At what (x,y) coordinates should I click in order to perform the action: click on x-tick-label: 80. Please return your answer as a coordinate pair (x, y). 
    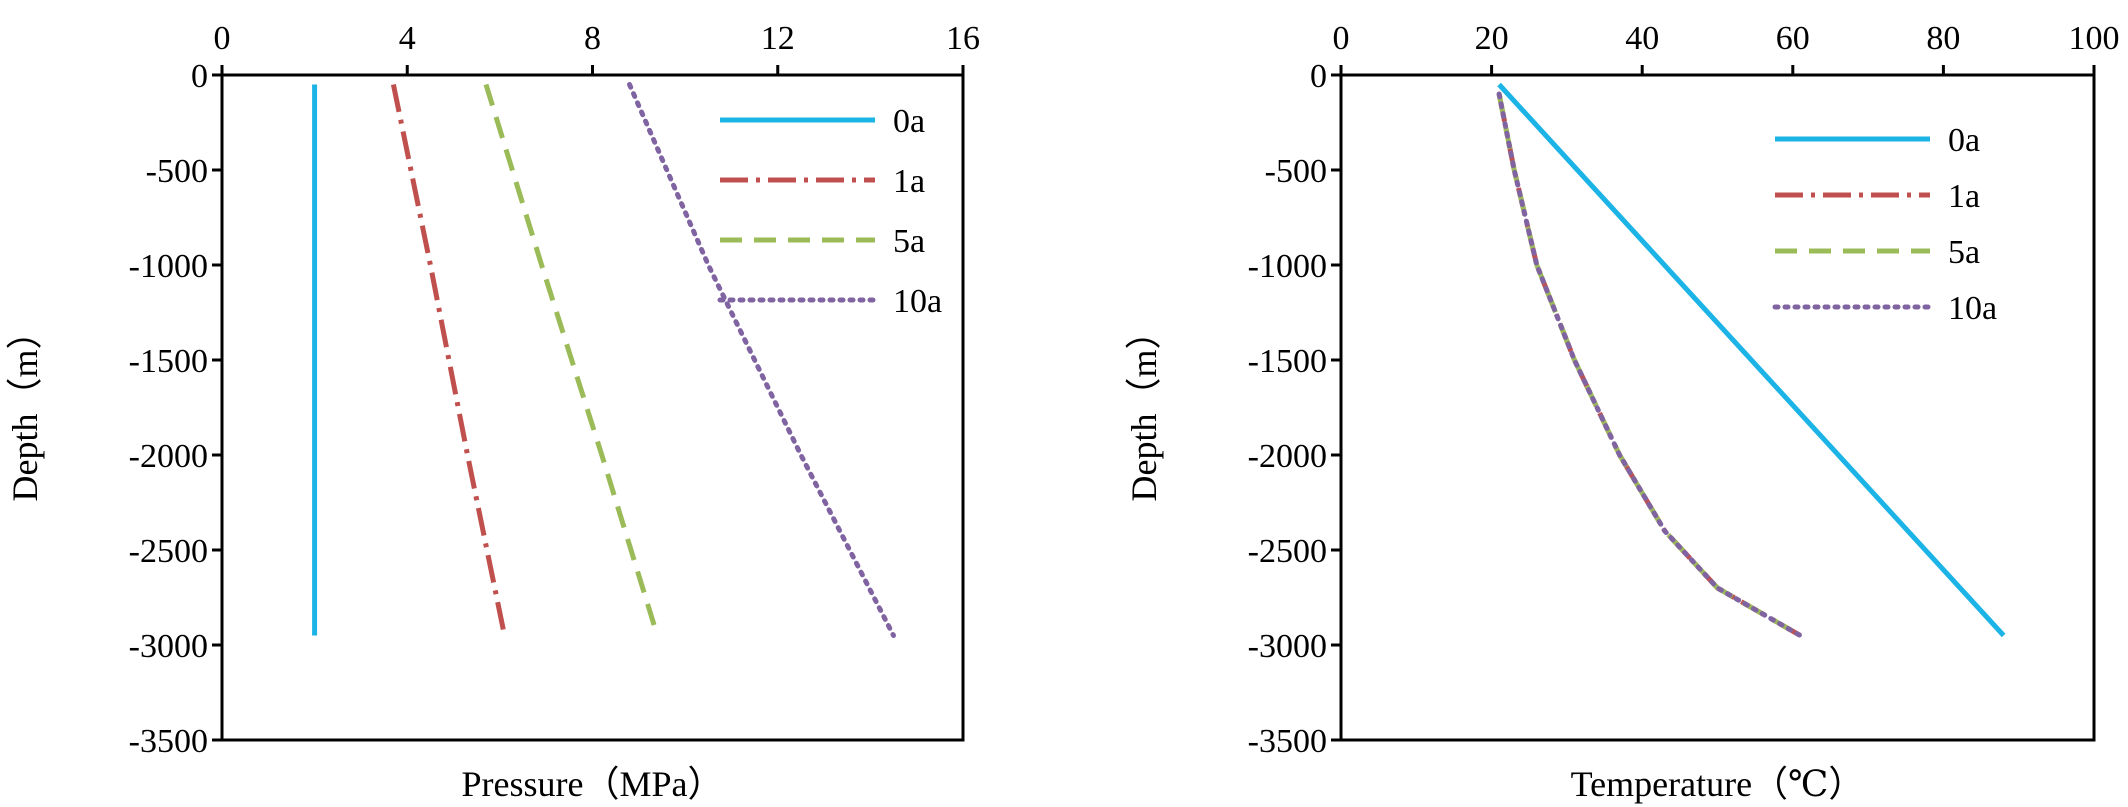
    Looking at the image, I should click on (1943, 38).